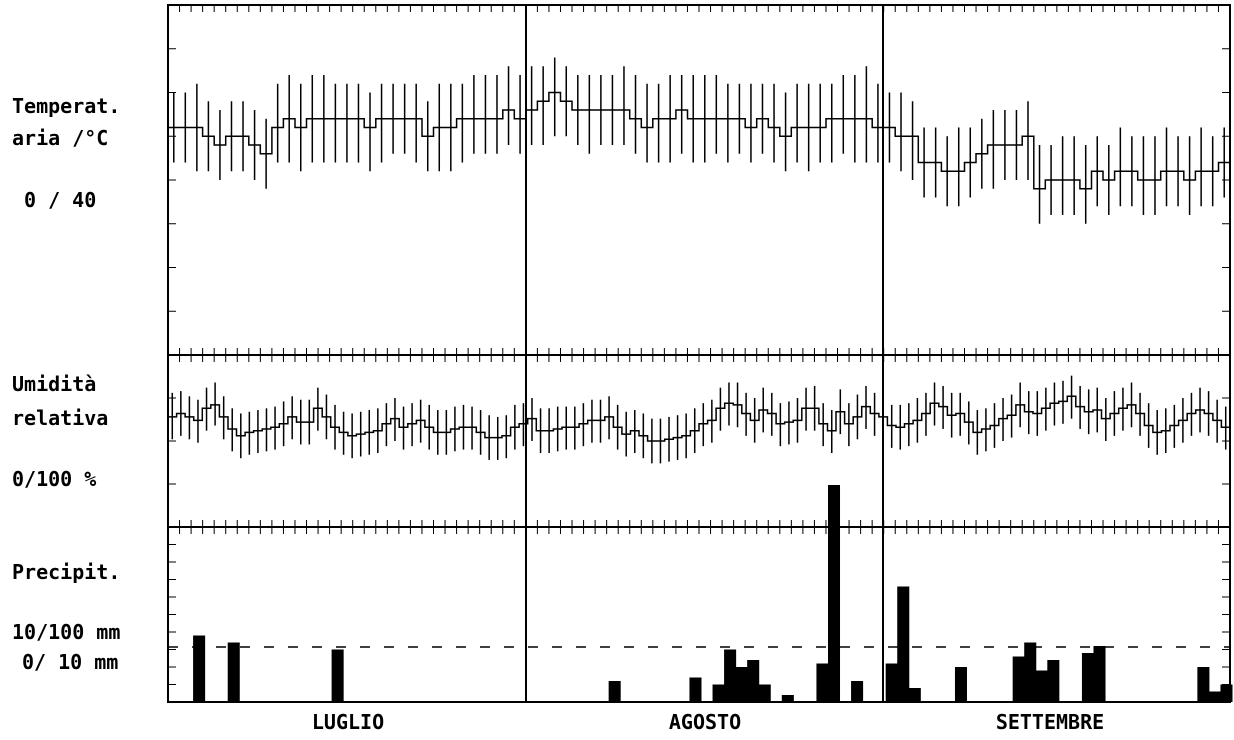  I want to click on humidity-mean-line, so click(699, 418).